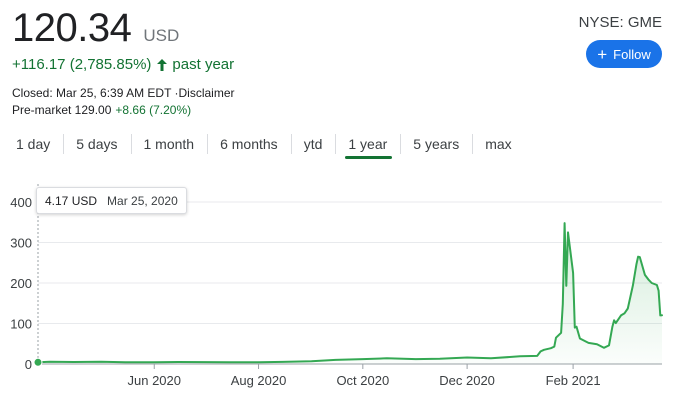 Image resolution: width=674 pixels, height=402 pixels. What do you see at coordinates (620, 22) in the screenshot?
I see `ticker-symbol: NYSE: GME` at bounding box center [620, 22].